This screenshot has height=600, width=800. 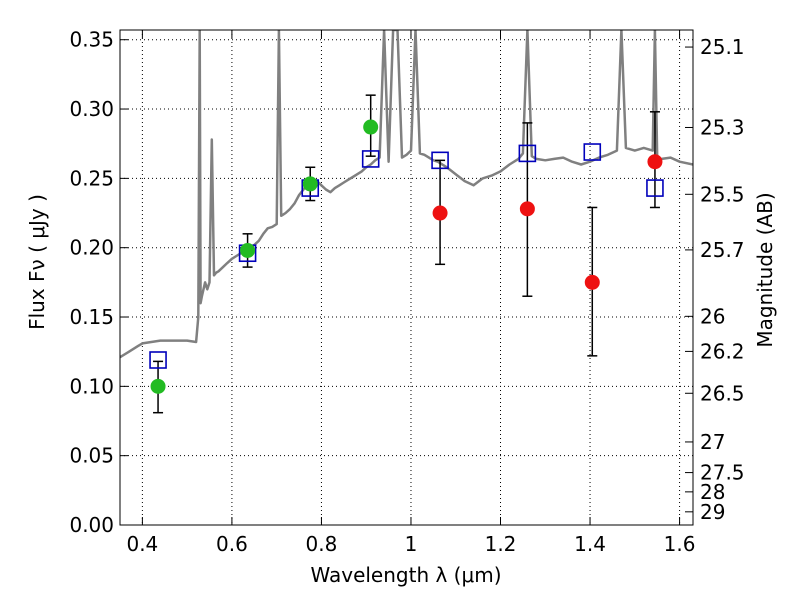 What do you see at coordinates (722, 393) in the screenshot?
I see `right-tick-label: 26.5` at bounding box center [722, 393].